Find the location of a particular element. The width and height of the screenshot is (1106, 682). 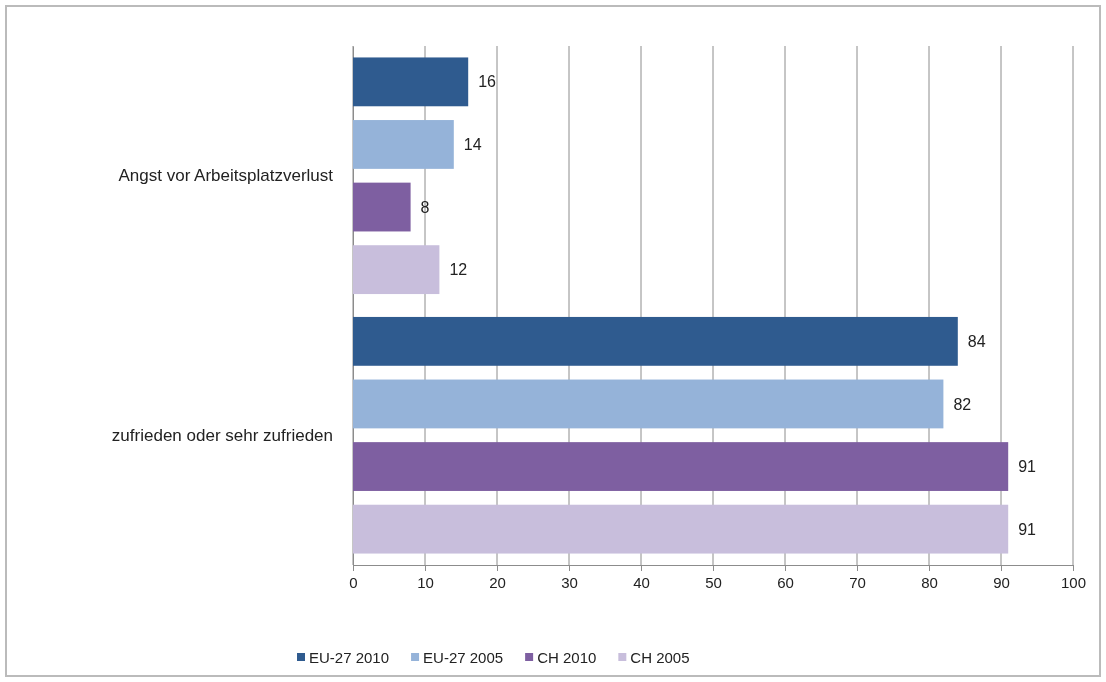

legend-label: CH 2010 is located at coordinates (567, 658).